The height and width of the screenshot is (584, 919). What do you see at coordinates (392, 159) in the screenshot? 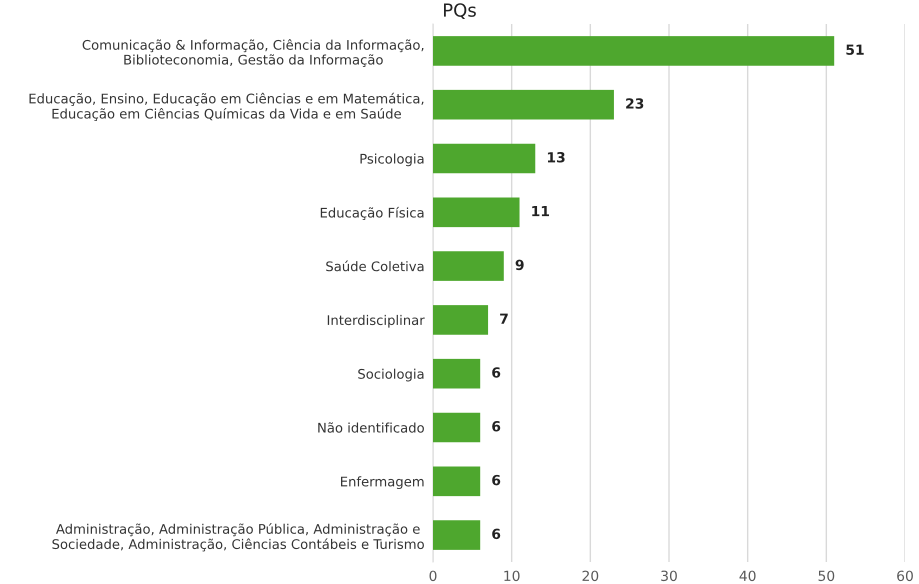
I see `y-tick-label: Psicologia` at bounding box center [392, 159].